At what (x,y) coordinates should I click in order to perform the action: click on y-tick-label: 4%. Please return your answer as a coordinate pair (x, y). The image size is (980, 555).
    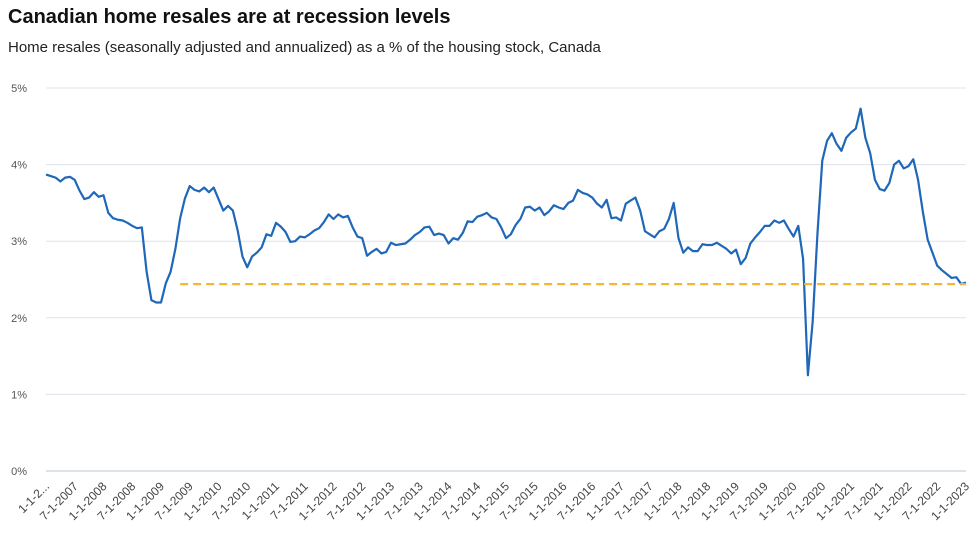
    Looking at the image, I should click on (19, 166).